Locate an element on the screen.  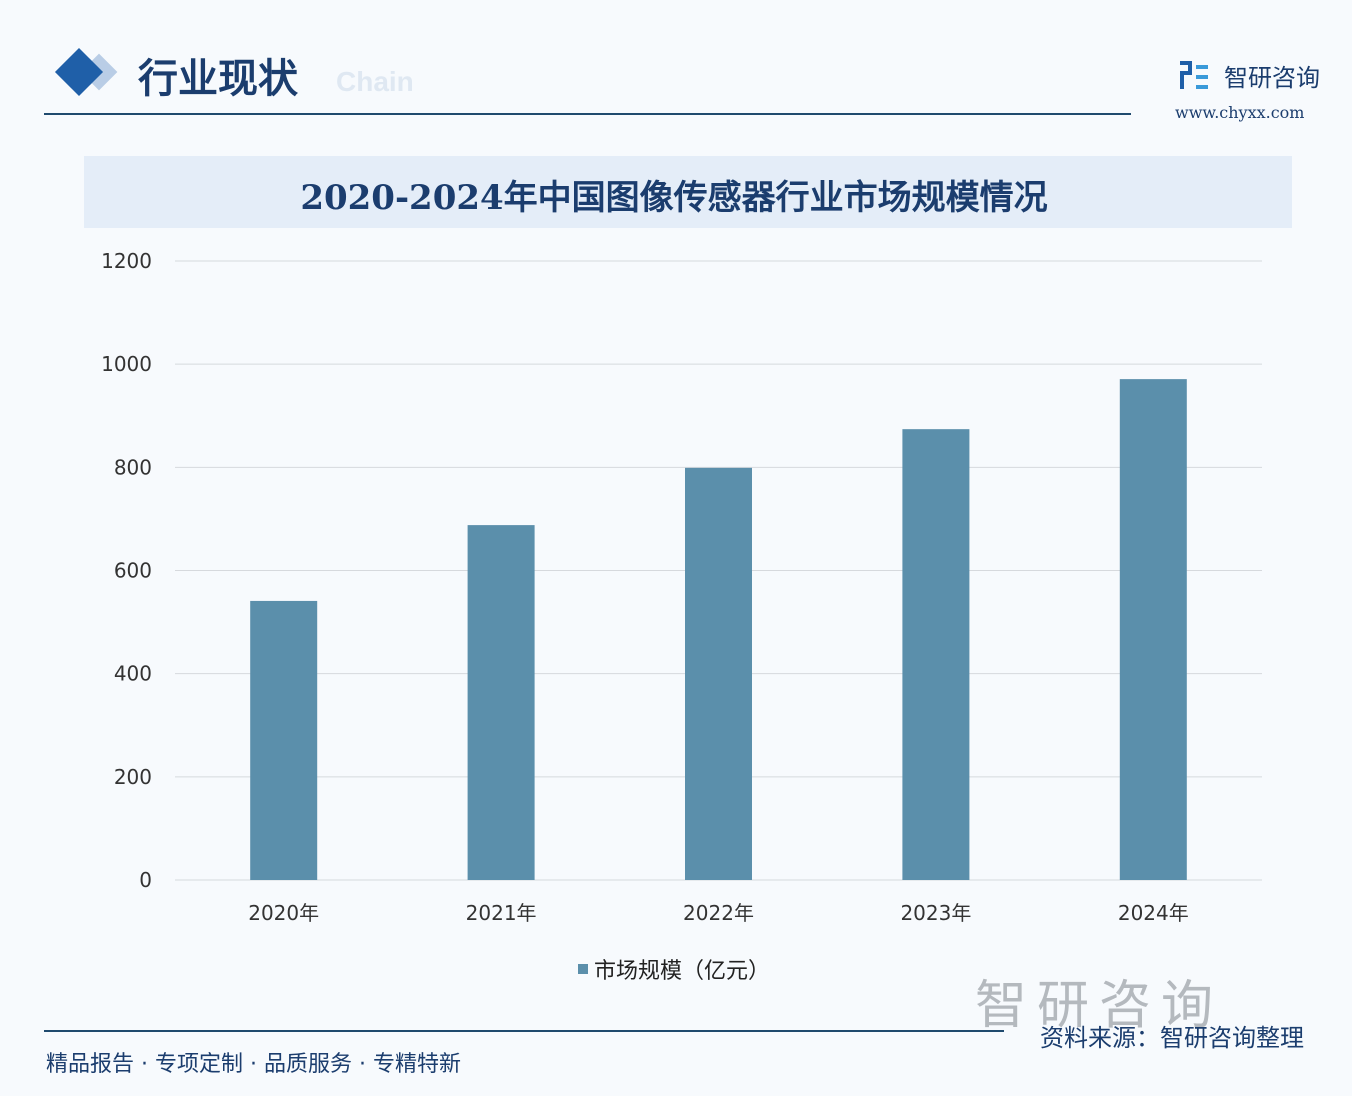
y-tick-label: 600 is located at coordinates (133, 571).